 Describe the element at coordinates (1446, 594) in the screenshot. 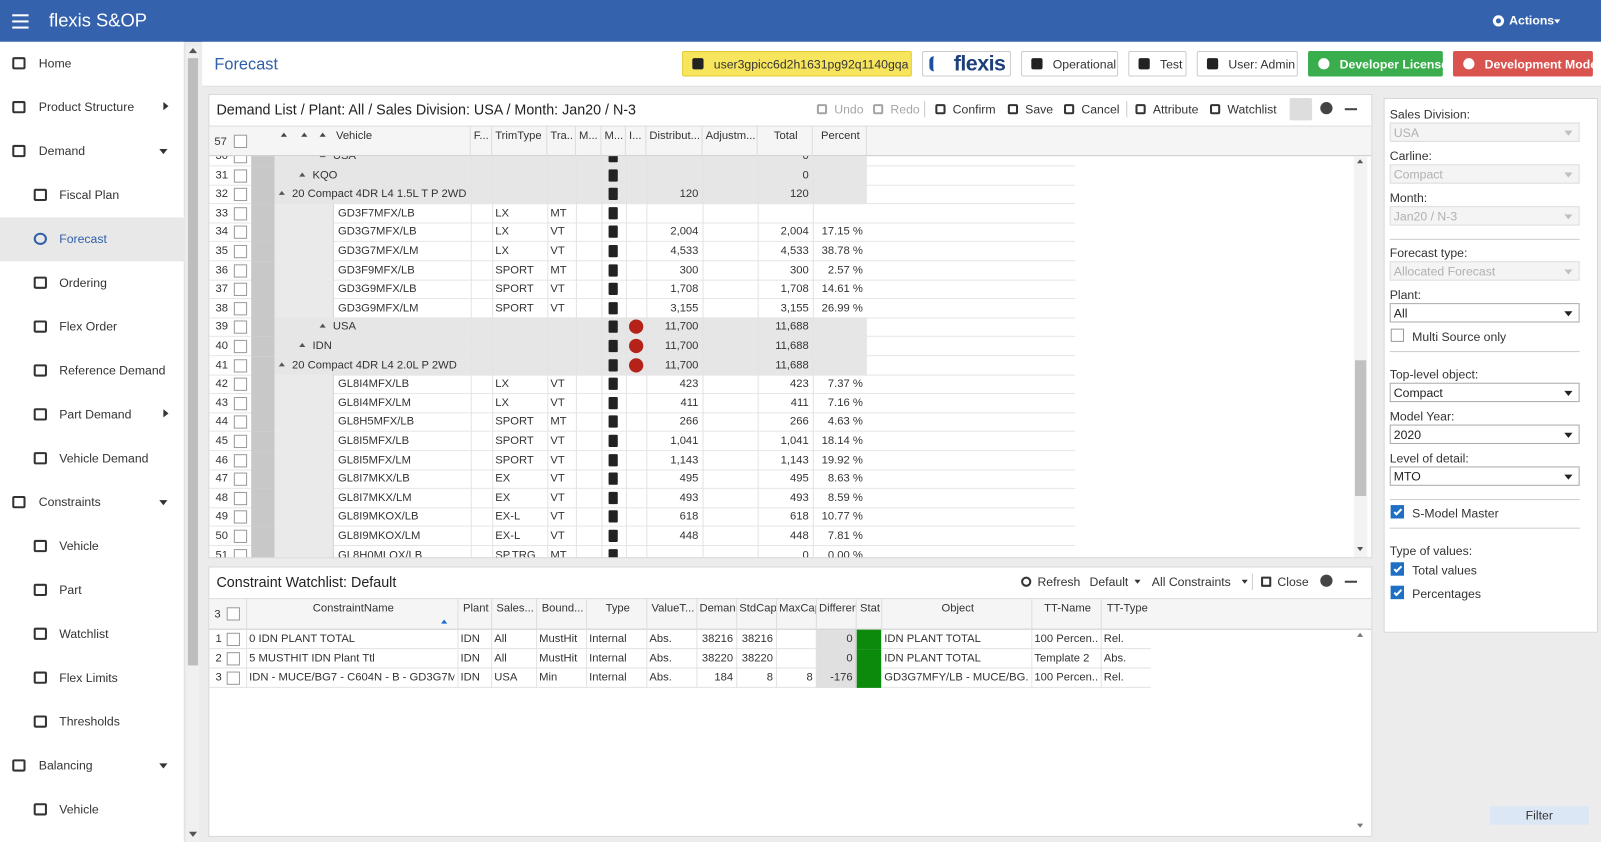

I see `checkbox-label: Percentages` at that location.